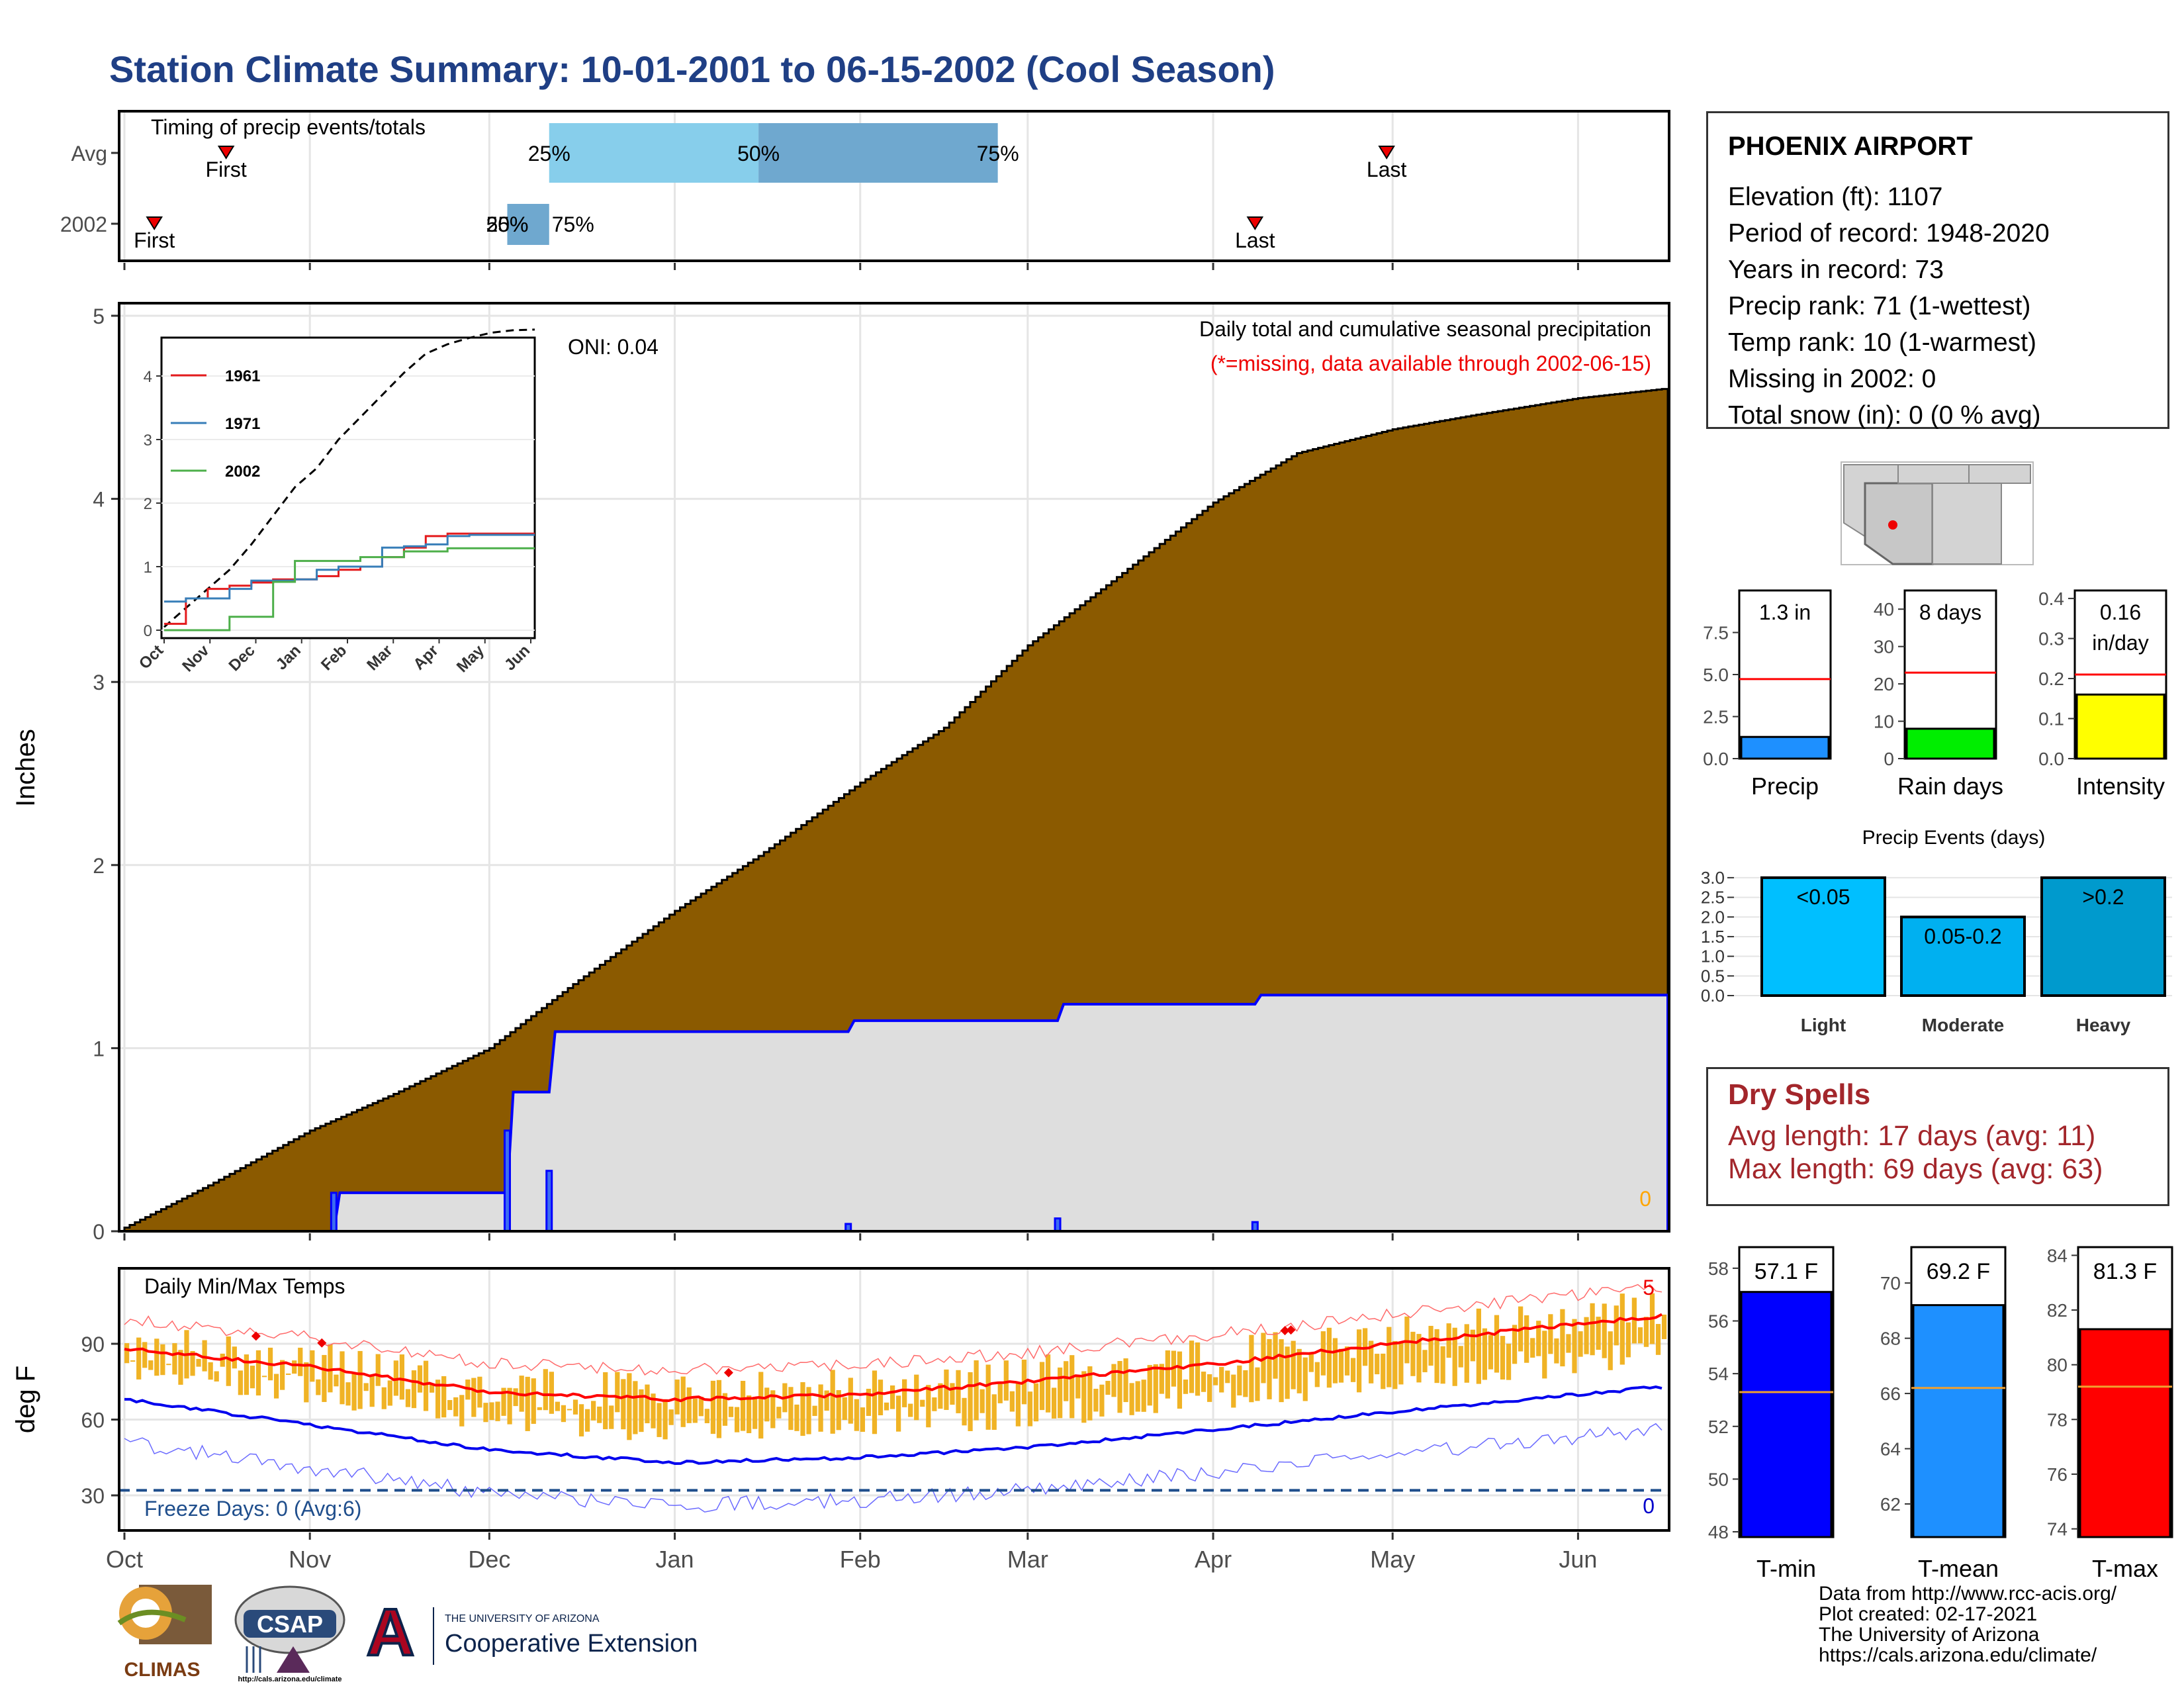  I want to click on timing-last-marker, so click(1386, 153).